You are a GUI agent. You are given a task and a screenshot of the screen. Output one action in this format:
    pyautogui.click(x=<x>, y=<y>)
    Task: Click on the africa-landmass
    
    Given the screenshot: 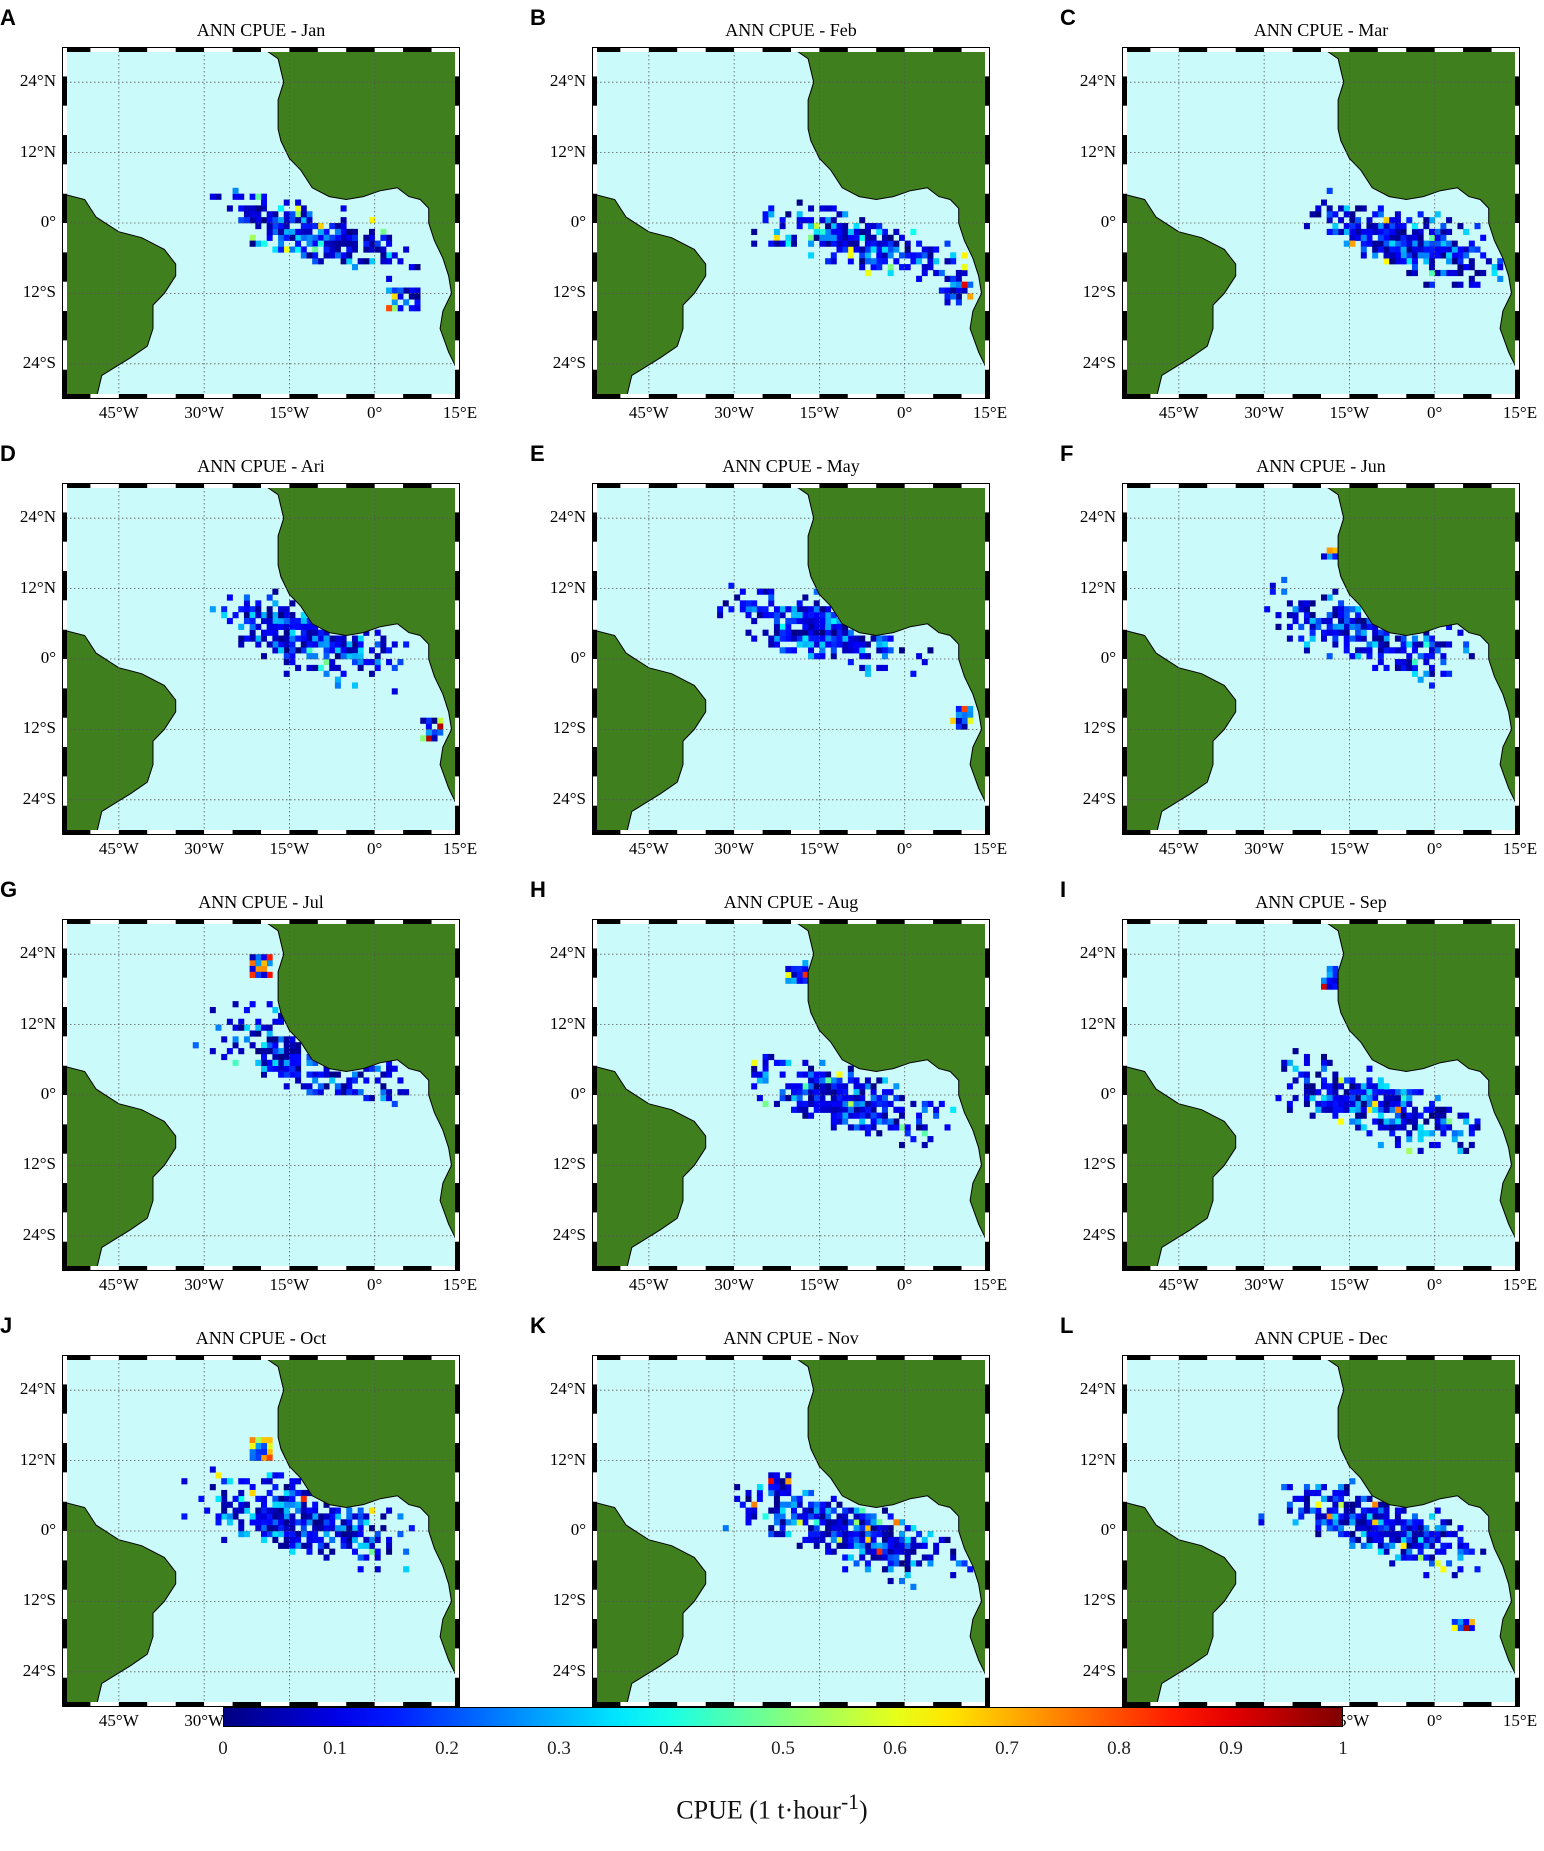 What is the action you would take?
    pyautogui.click(x=890, y=1083)
    